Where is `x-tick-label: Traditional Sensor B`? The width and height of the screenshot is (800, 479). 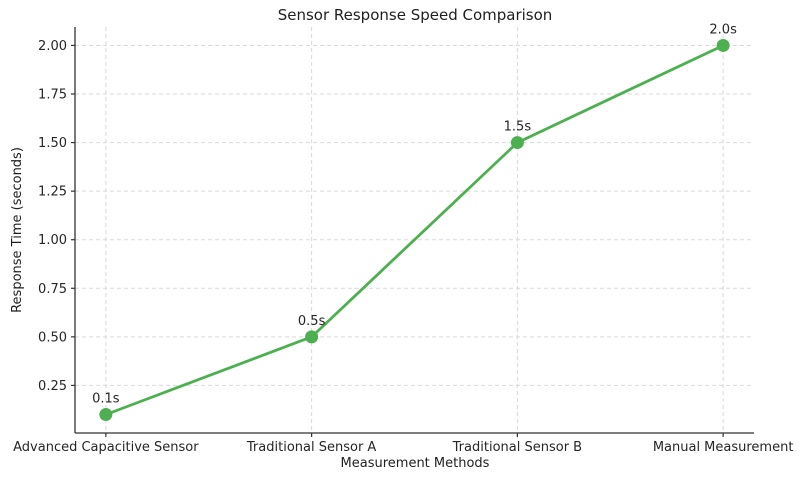
x-tick-label: Traditional Sensor B is located at coordinates (517, 447).